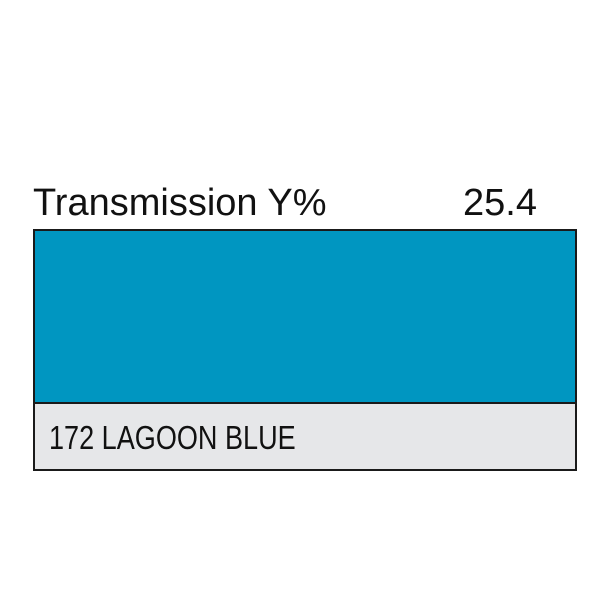 This screenshot has height=600, width=600. Describe the element at coordinates (500, 203) in the screenshot. I see `transmission-value: 25.4` at that location.